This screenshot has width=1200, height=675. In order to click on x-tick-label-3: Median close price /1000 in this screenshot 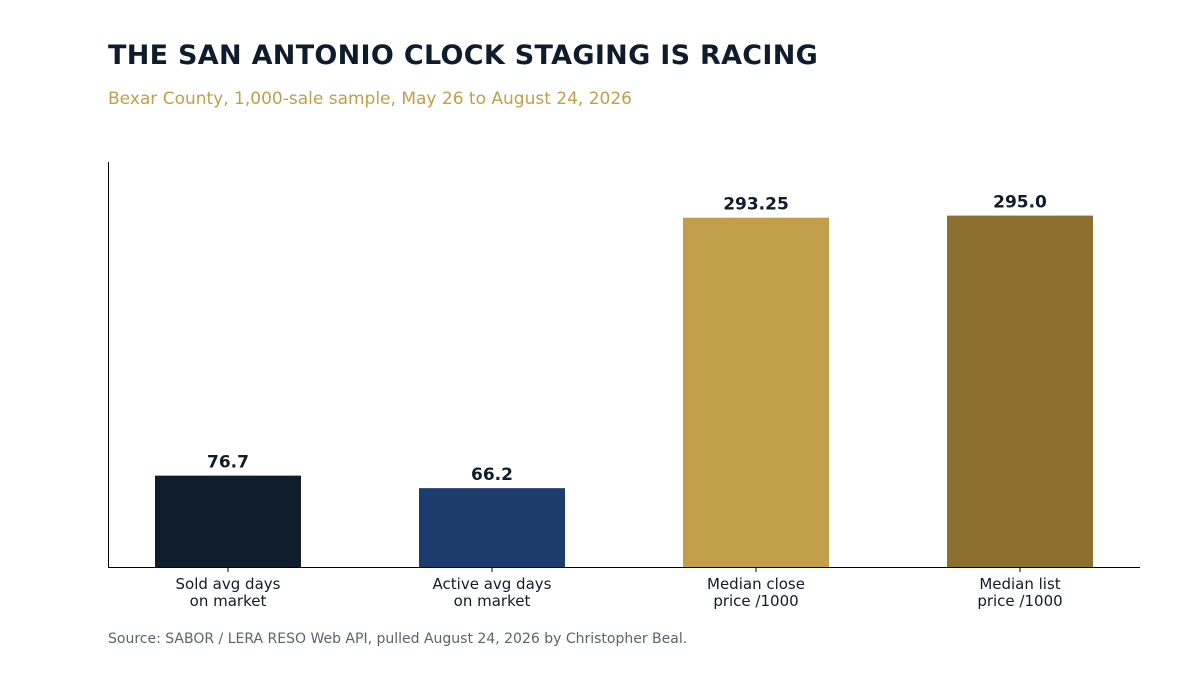, I will do `click(756, 592)`.